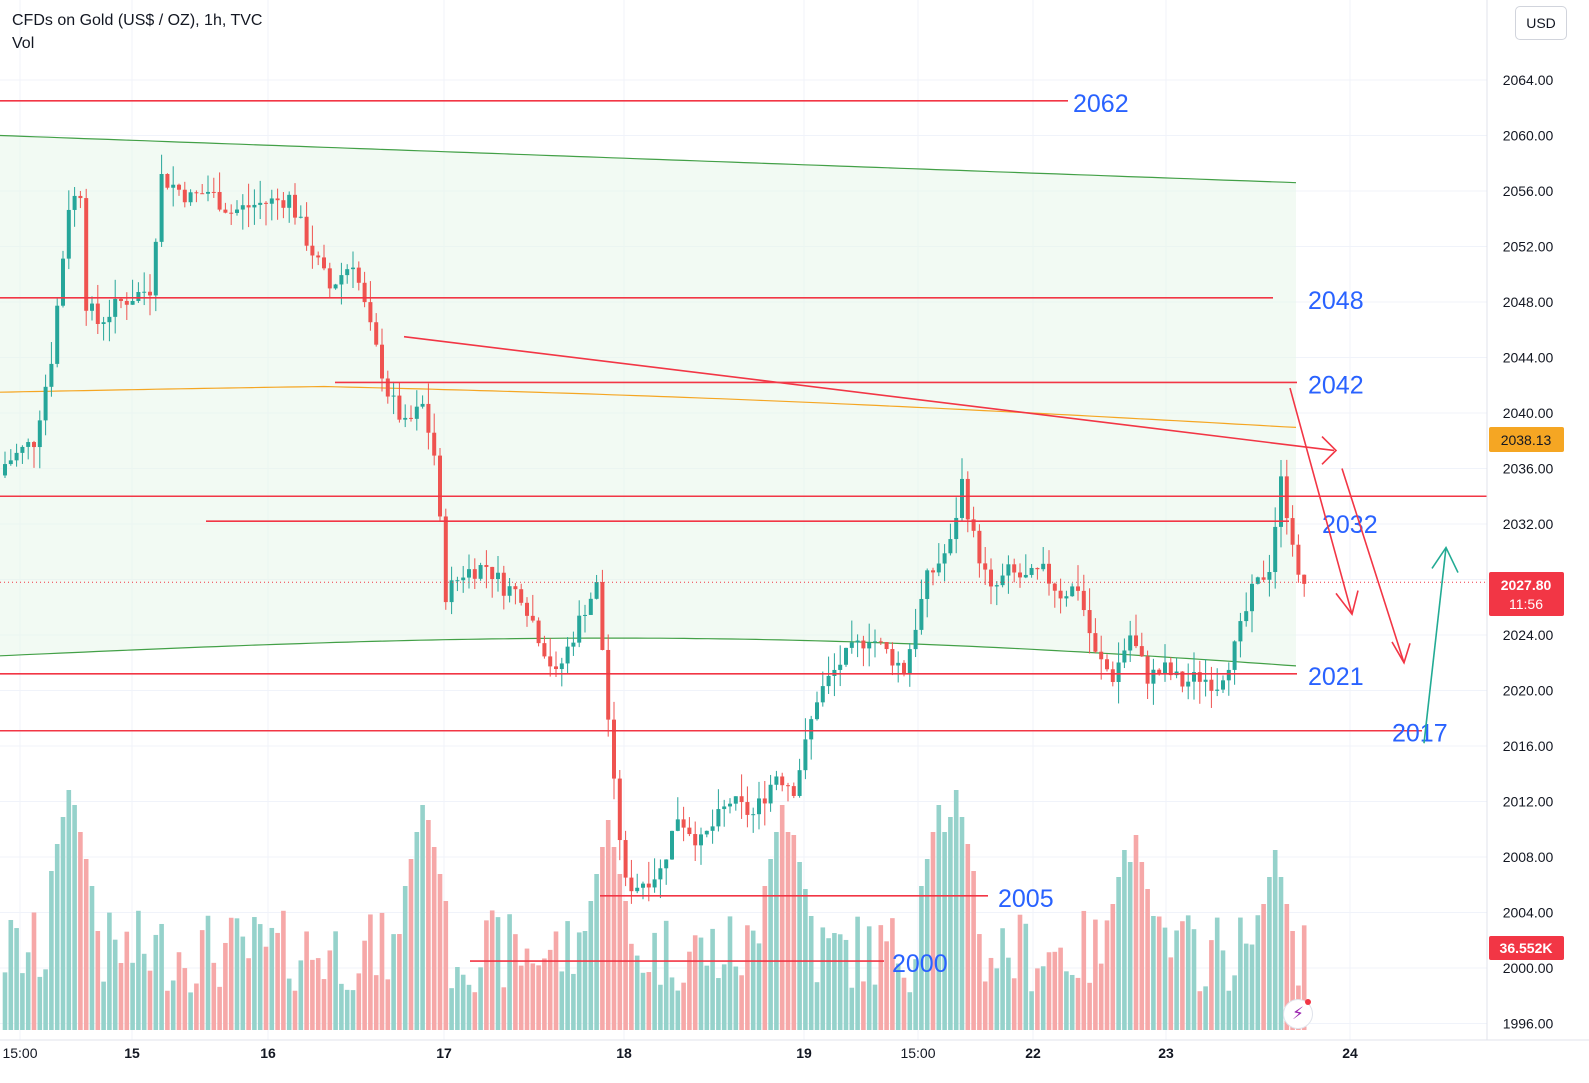  Describe the element at coordinates (19, 1053) in the screenshot. I see `time-tick-label: 15:00` at that location.